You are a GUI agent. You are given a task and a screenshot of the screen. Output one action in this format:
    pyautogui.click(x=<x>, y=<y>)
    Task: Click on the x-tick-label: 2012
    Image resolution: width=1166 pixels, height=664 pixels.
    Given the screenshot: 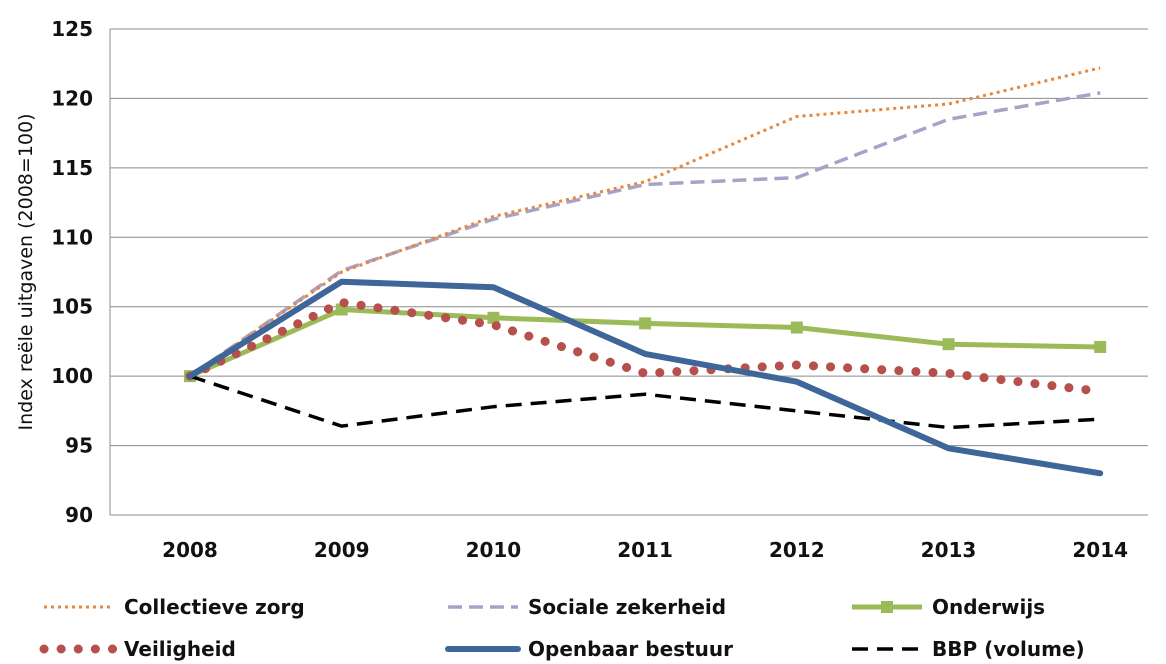 What is the action you would take?
    pyautogui.click(x=797, y=550)
    